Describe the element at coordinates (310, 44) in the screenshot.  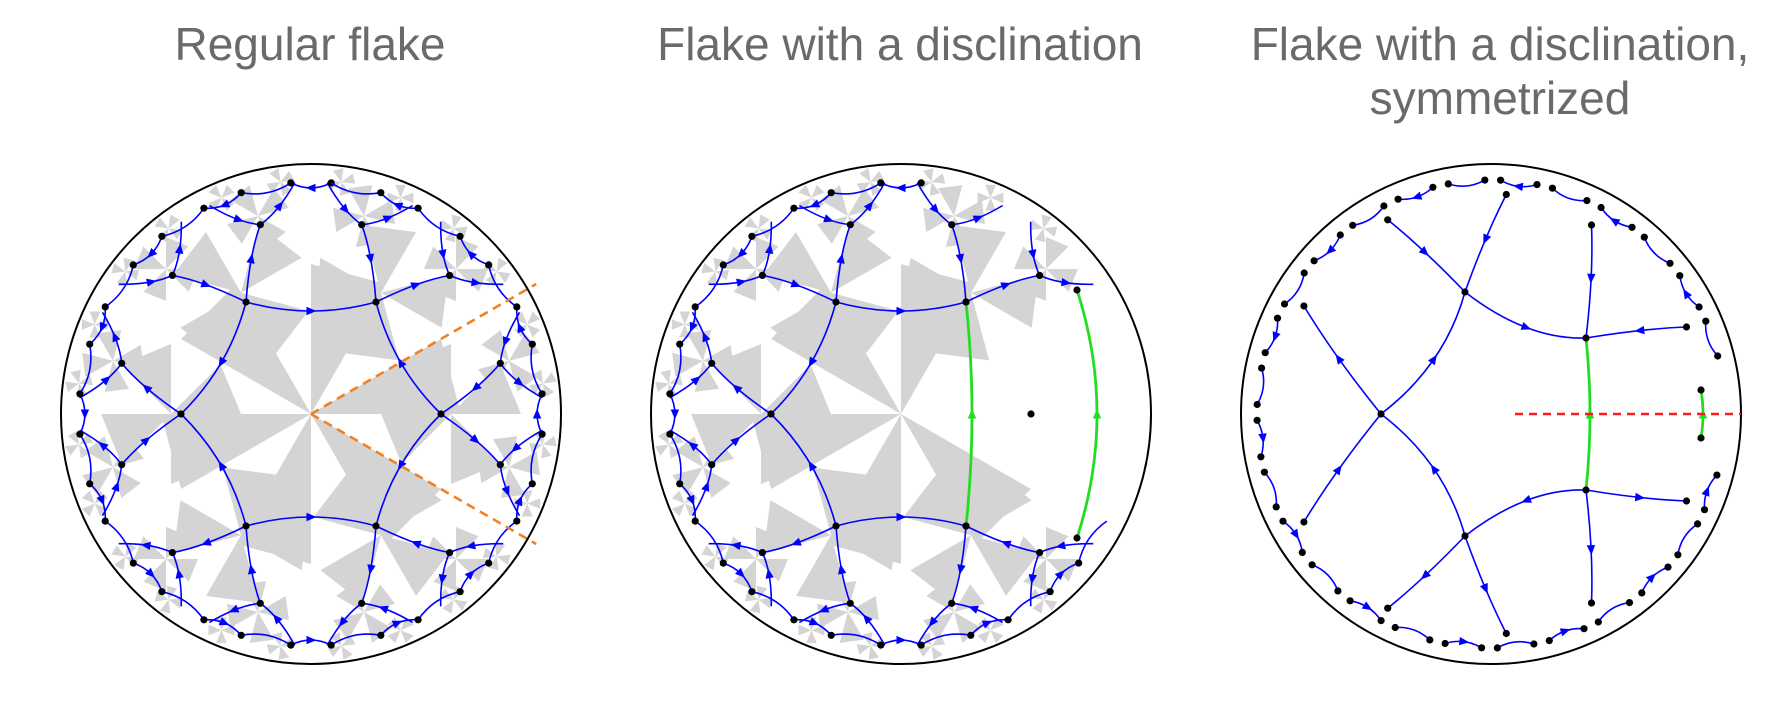
I see `panel-title-regular-flake: Regular flake` at that location.